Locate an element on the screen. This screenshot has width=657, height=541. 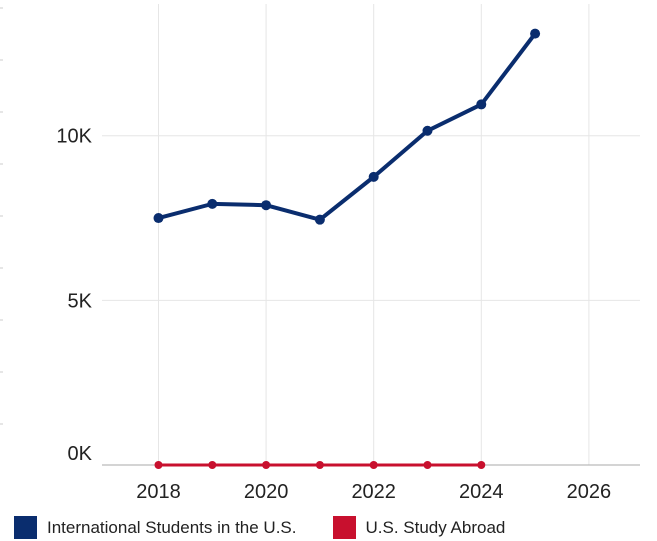
legend-item-international: International Students in the U.S. is located at coordinates (155, 527).